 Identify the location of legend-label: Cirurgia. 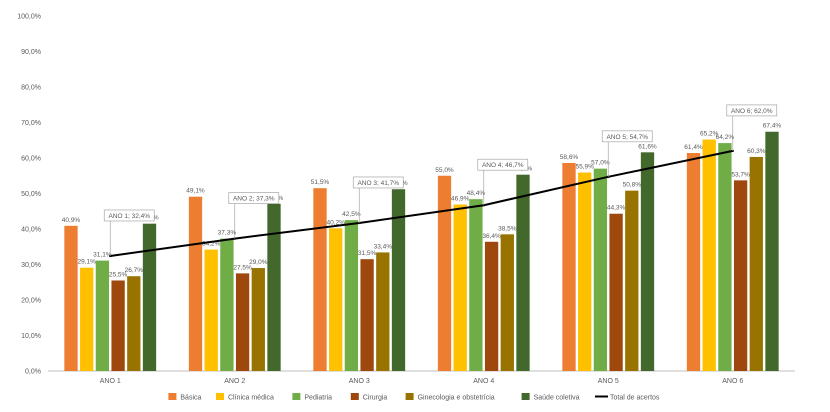
(375, 398).